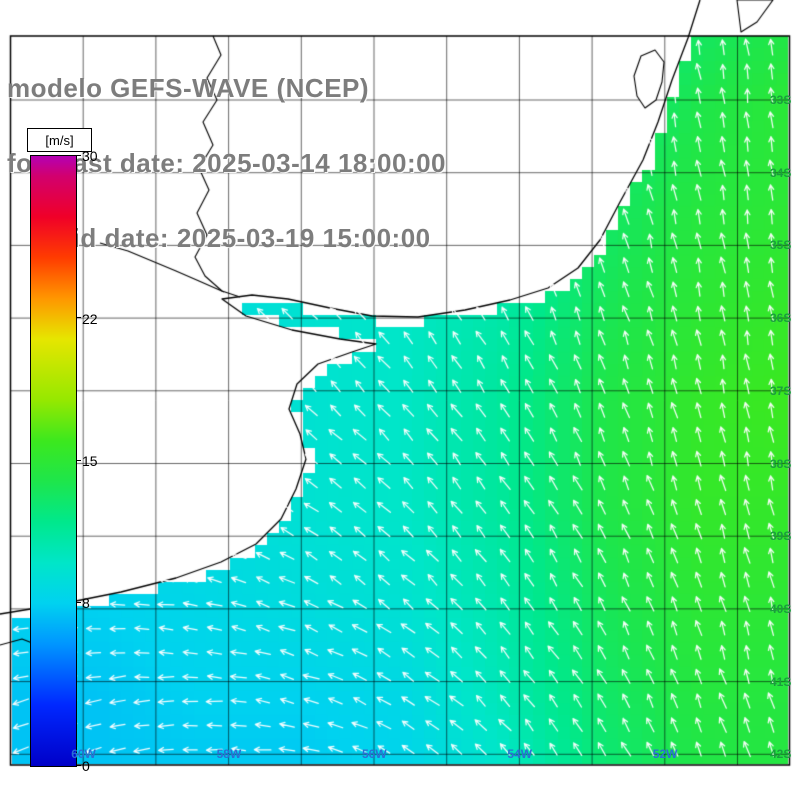  I want to click on lat-label: 36S, so click(781, 318).